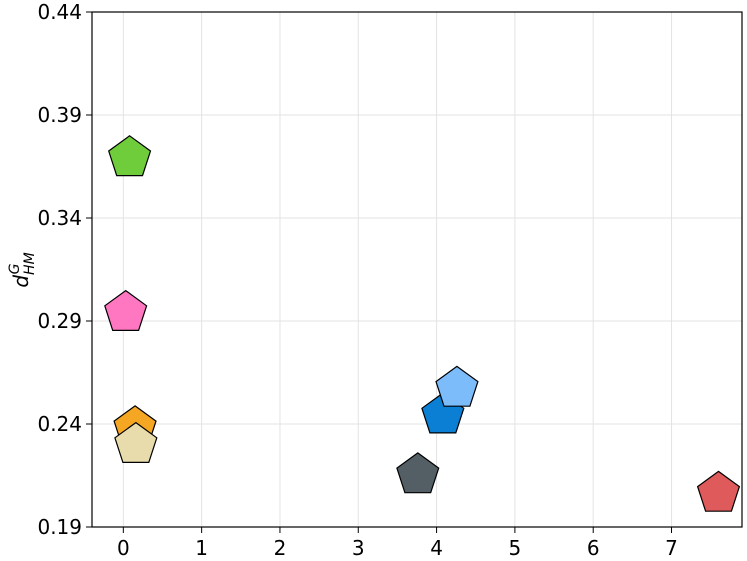 The height and width of the screenshot is (561, 747). Describe the element at coordinates (201, 548) in the screenshot. I see `x-tick-label: 1` at that location.